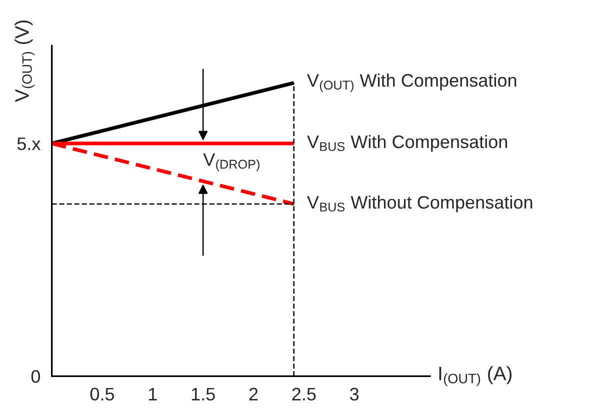 This screenshot has width=589, height=408. Describe the element at coordinates (407, 143) in the screenshot. I see `series-label: V$_{BUS}$ With Compensation` at that location.